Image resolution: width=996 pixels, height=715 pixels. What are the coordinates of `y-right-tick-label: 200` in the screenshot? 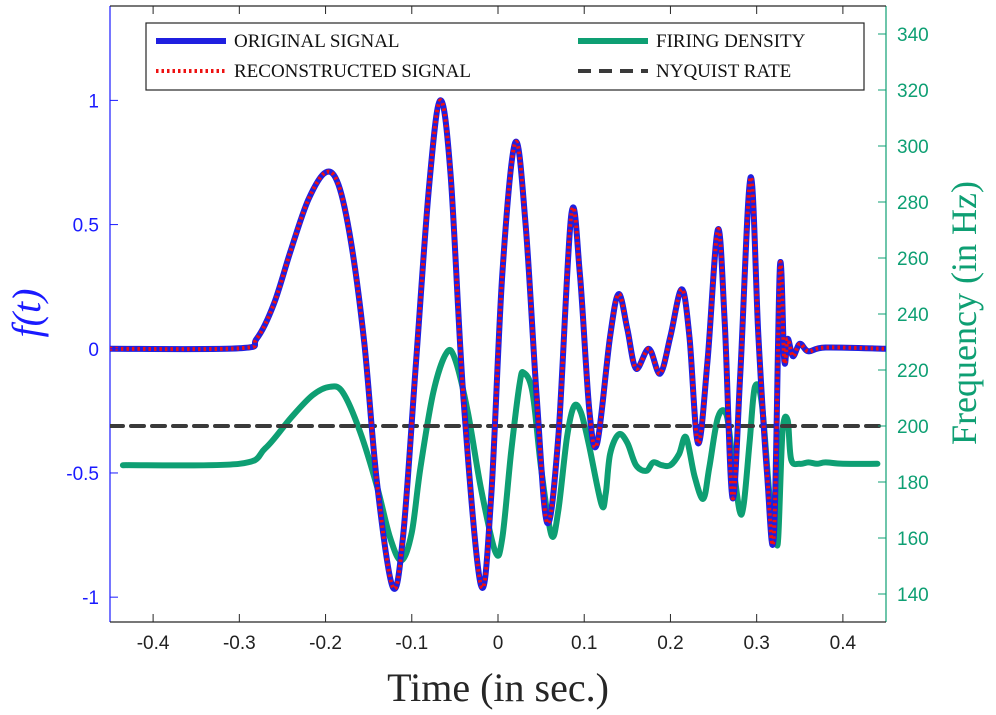 It's located at (913, 427).